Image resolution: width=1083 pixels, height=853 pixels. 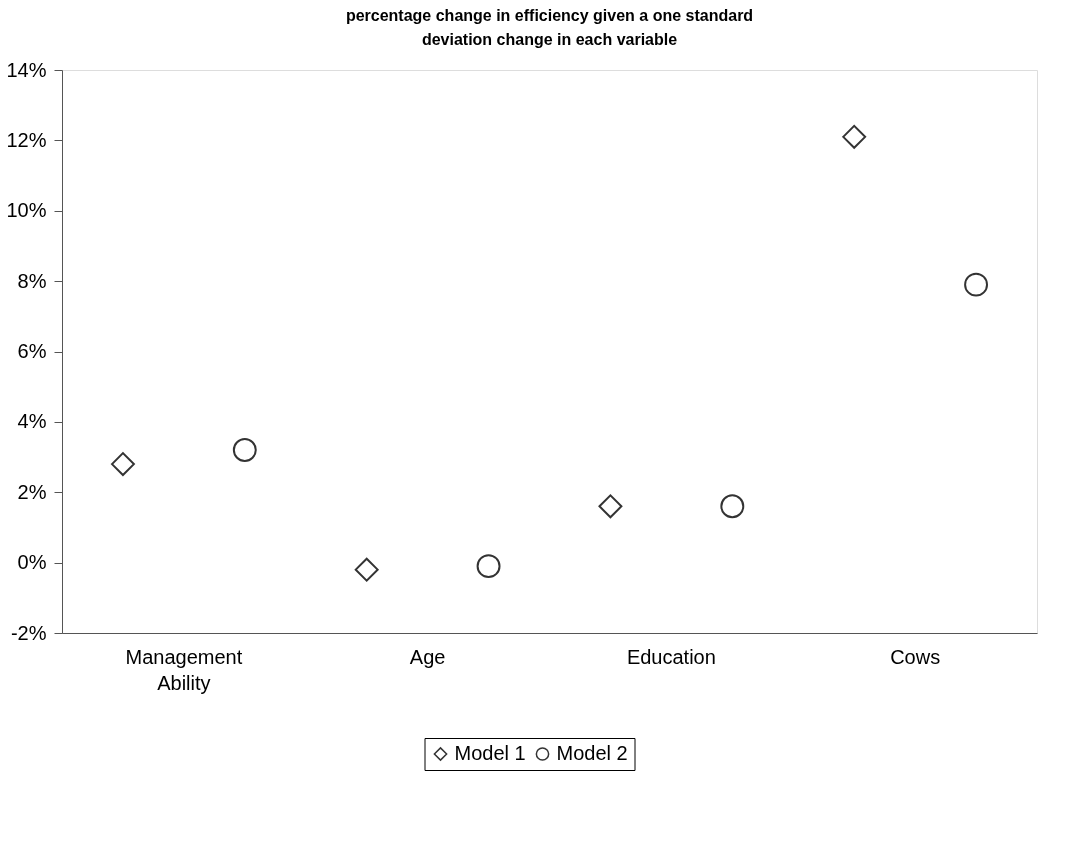 I want to click on y-tick-label: 4%, so click(x=32, y=421).